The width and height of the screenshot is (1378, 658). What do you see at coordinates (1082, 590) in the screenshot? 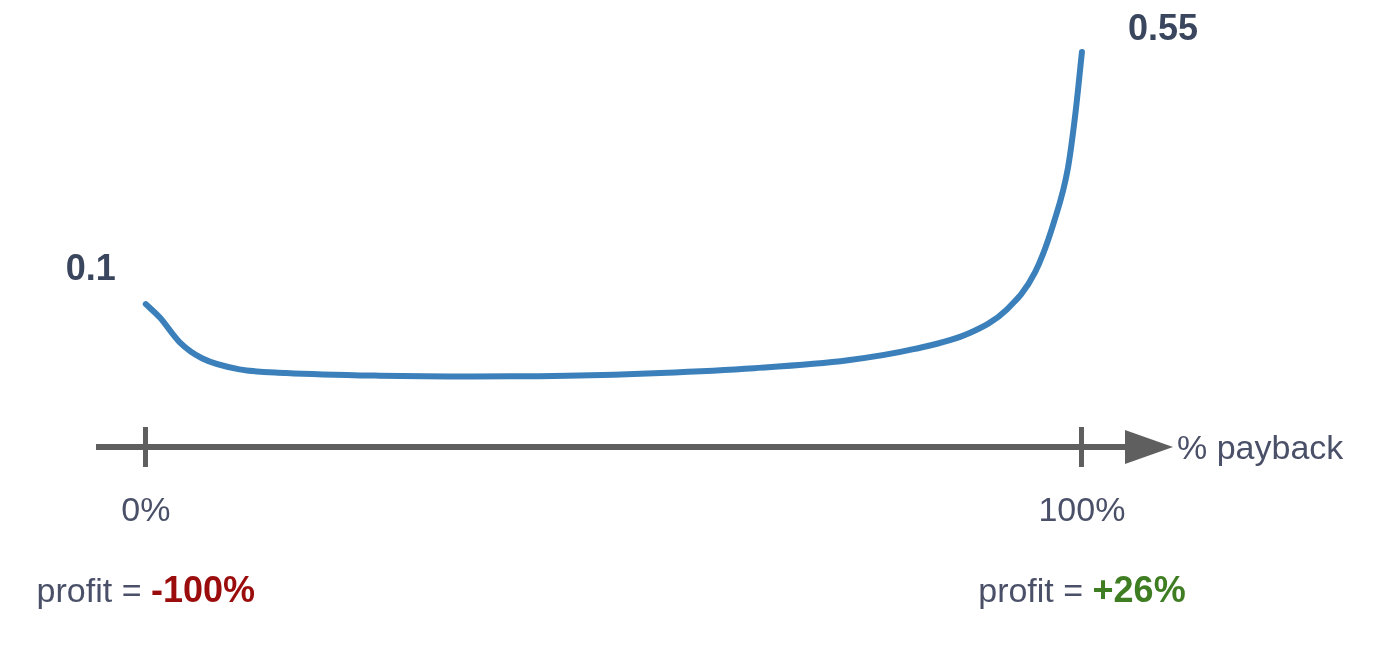
I see `text: profit = +26%` at bounding box center [1082, 590].